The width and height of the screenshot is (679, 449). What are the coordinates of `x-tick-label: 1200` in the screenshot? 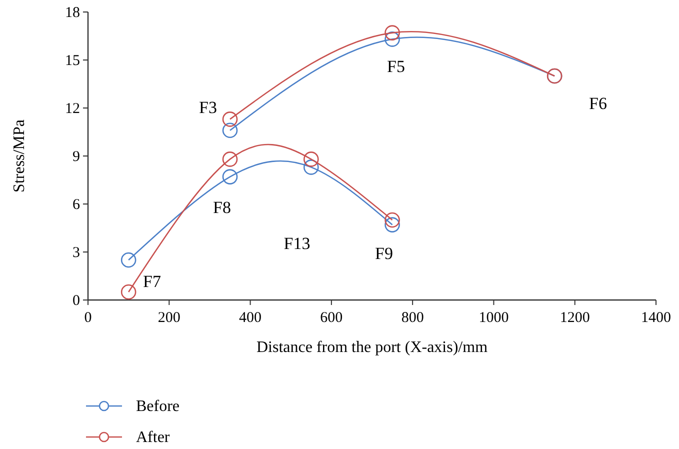 It's located at (575, 318).